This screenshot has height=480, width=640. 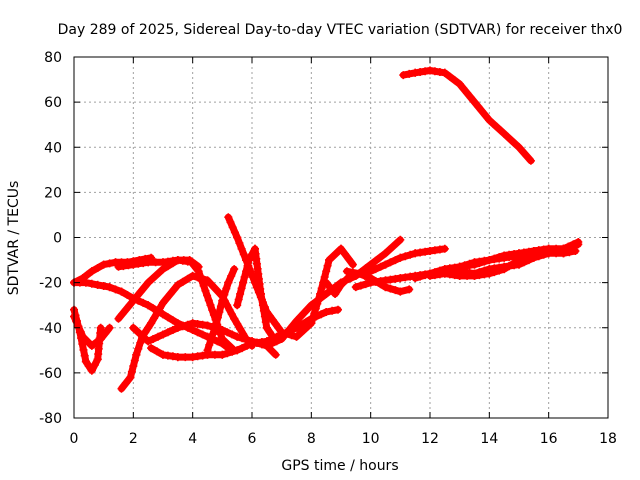 What do you see at coordinates (256, 295) in the screenshot?
I see `series-s13` at bounding box center [256, 295].